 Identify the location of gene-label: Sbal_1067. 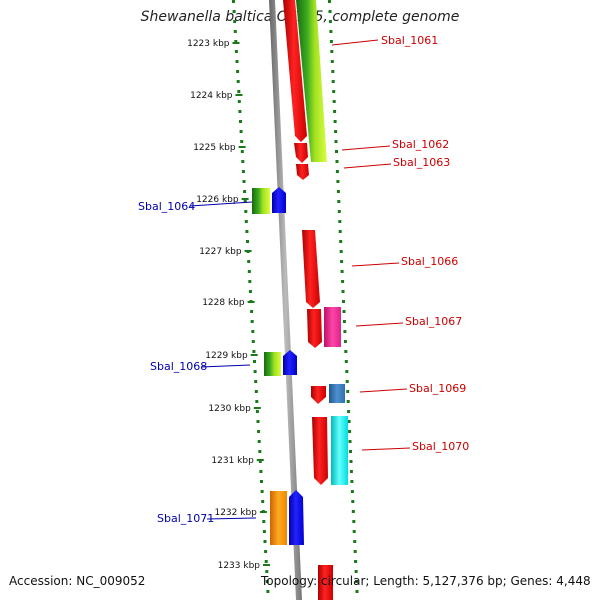
(433, 321).